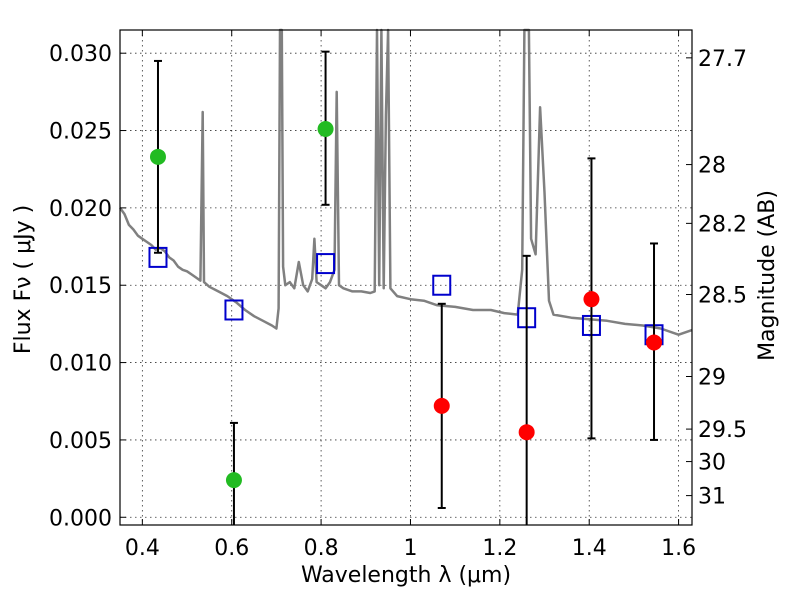 The image size is (800, 600). I want to click on x-tick-label: 1.4, so click(589, 548).